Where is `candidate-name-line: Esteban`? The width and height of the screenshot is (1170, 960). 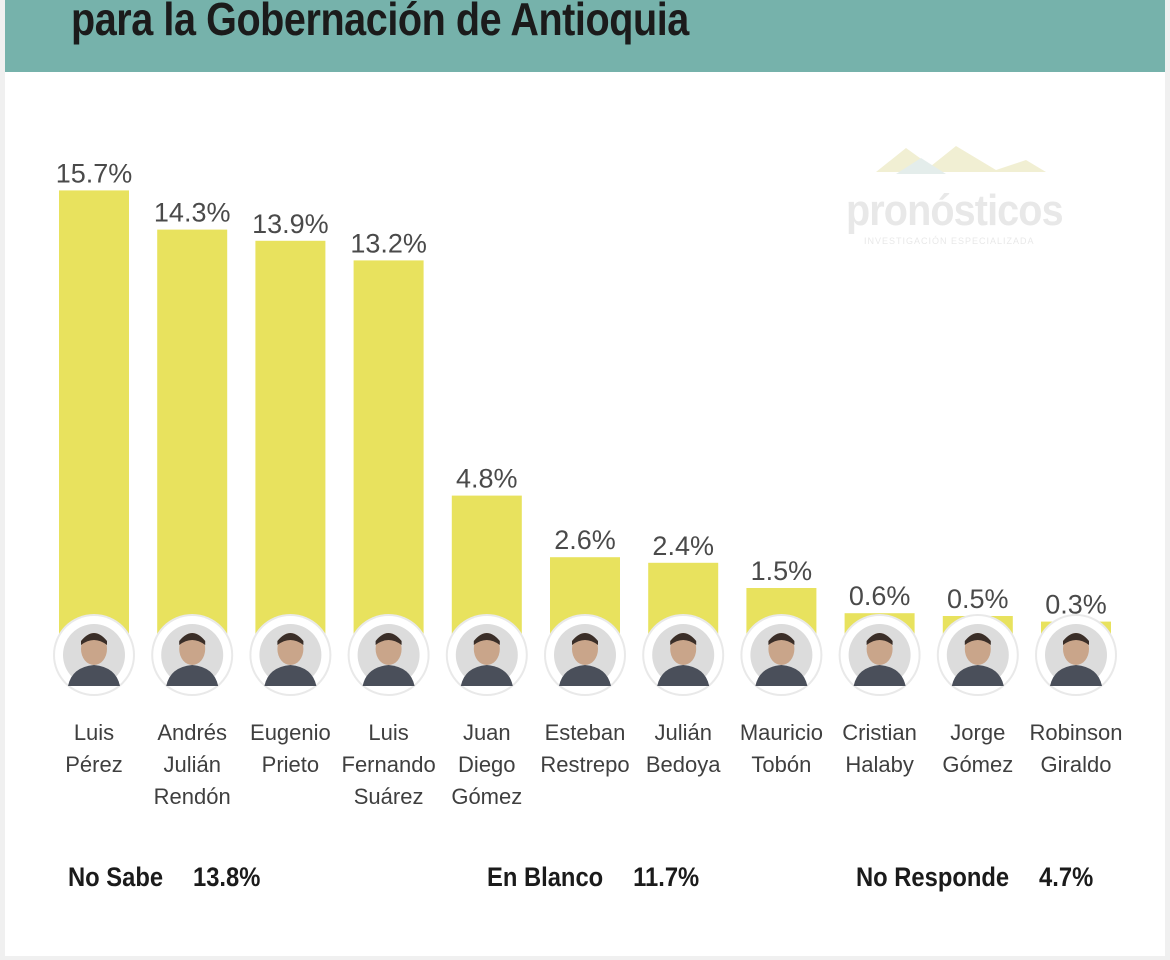 candidate-name-line: Esteban is located at coordinates (585, 732).